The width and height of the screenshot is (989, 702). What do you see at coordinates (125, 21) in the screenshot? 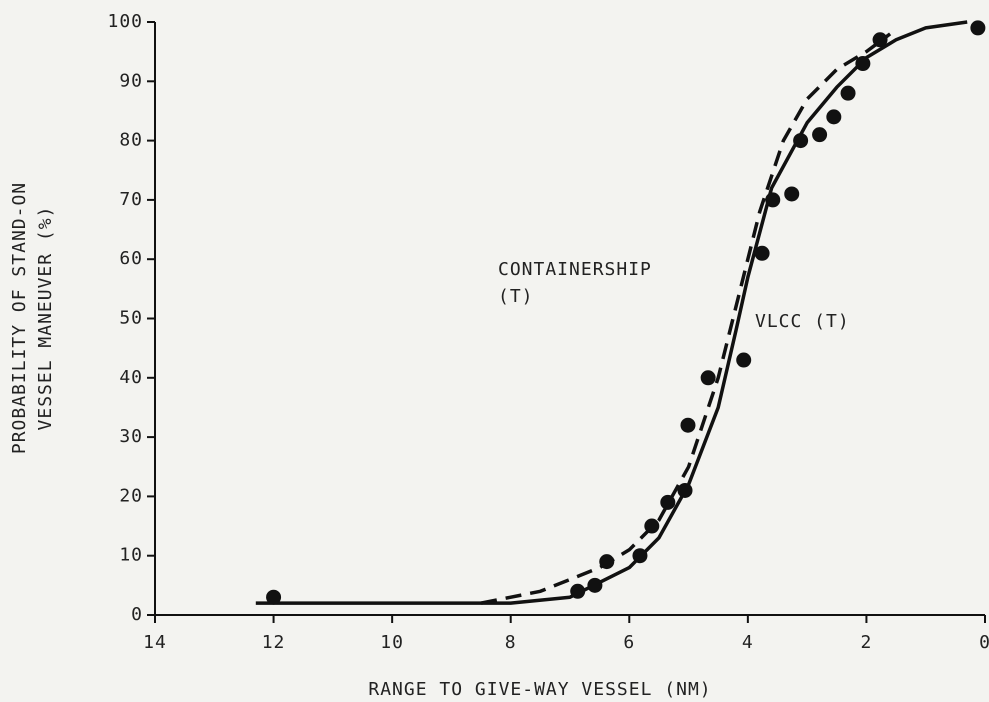
I see `y-tick-label: 100` at bounding box center [125, 21].